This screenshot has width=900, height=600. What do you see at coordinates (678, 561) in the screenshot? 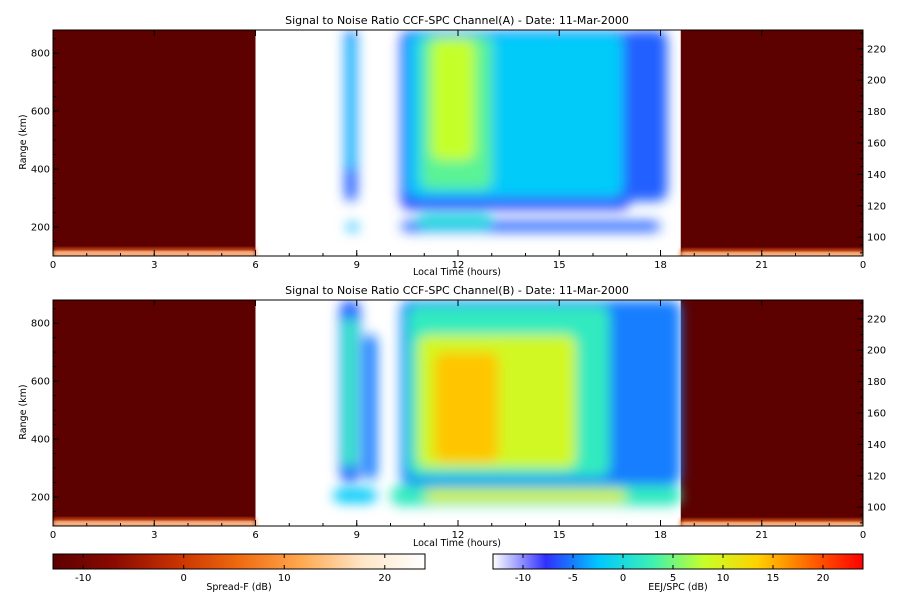
I see `colorbar-eej-spc-bar` at bounding box center [678, 561].